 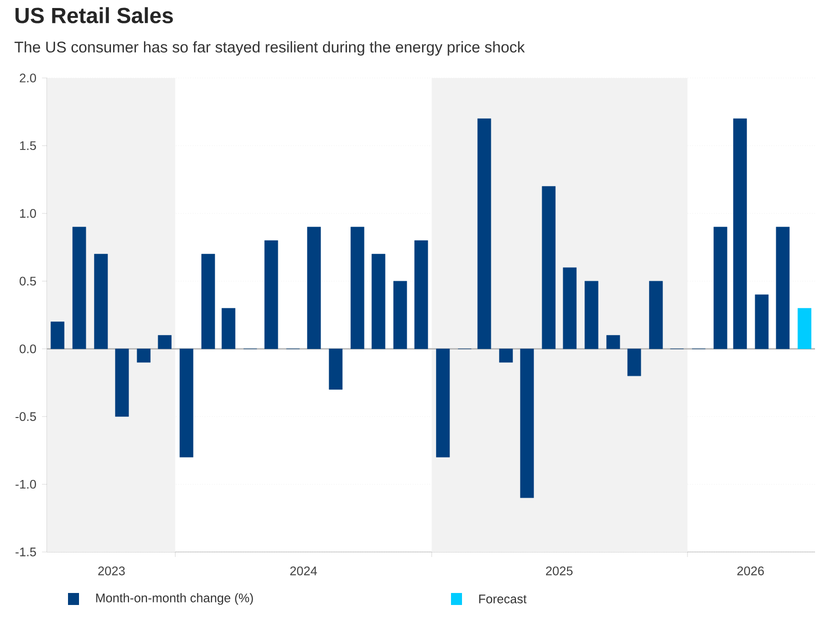 What do you see at coordinates (28, 78) in the screenshot?
I see `y-tick-label: 2.0` at bounding box center [28, 78].